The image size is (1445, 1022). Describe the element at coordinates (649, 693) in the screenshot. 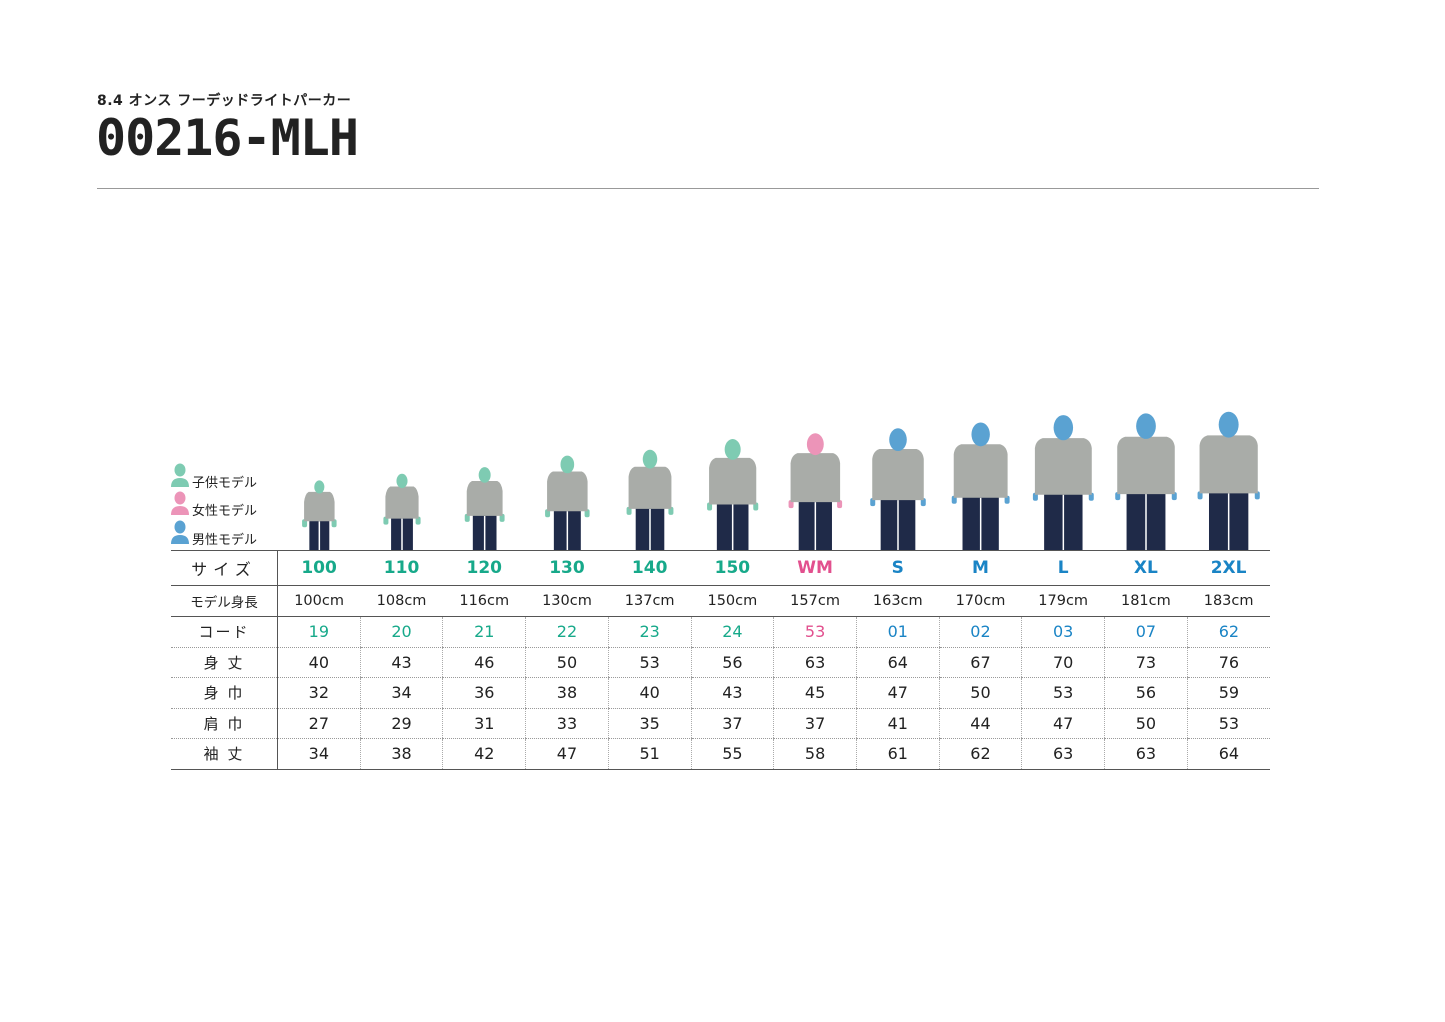

I see `cell-body_width: 40` at that location.